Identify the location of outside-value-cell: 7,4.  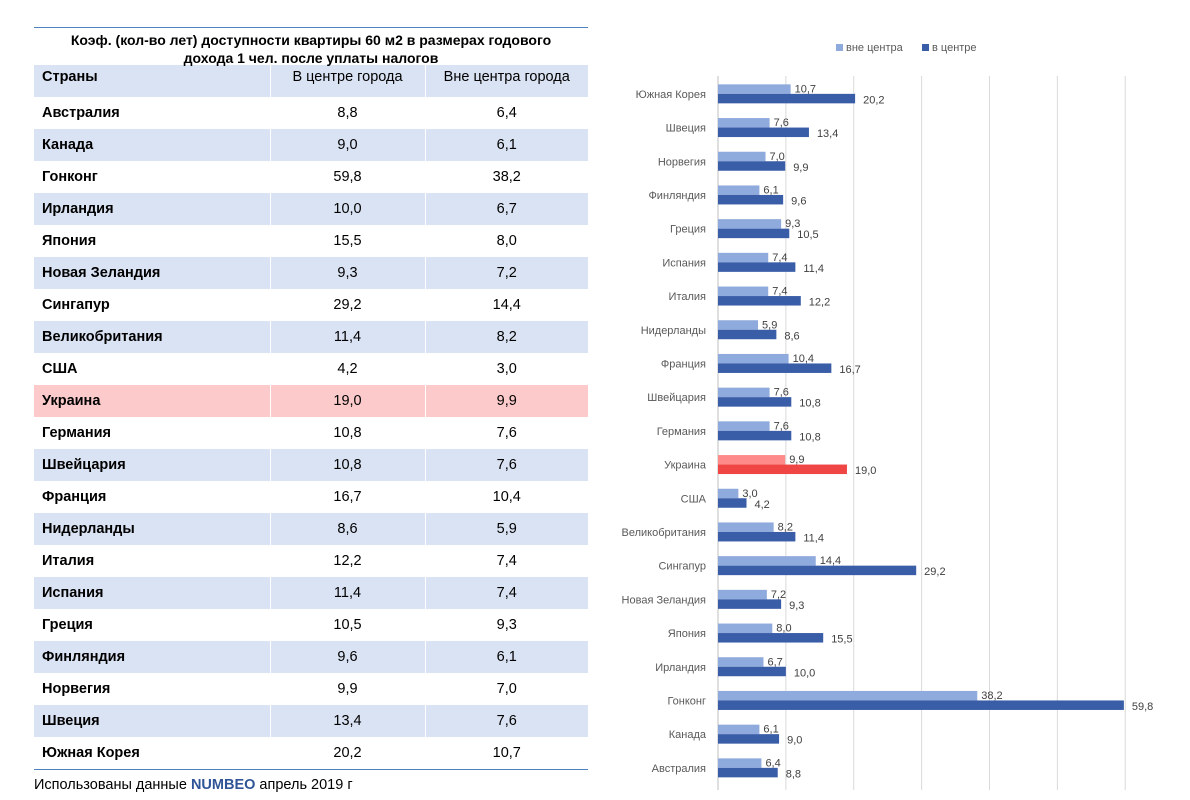
(506, 593).